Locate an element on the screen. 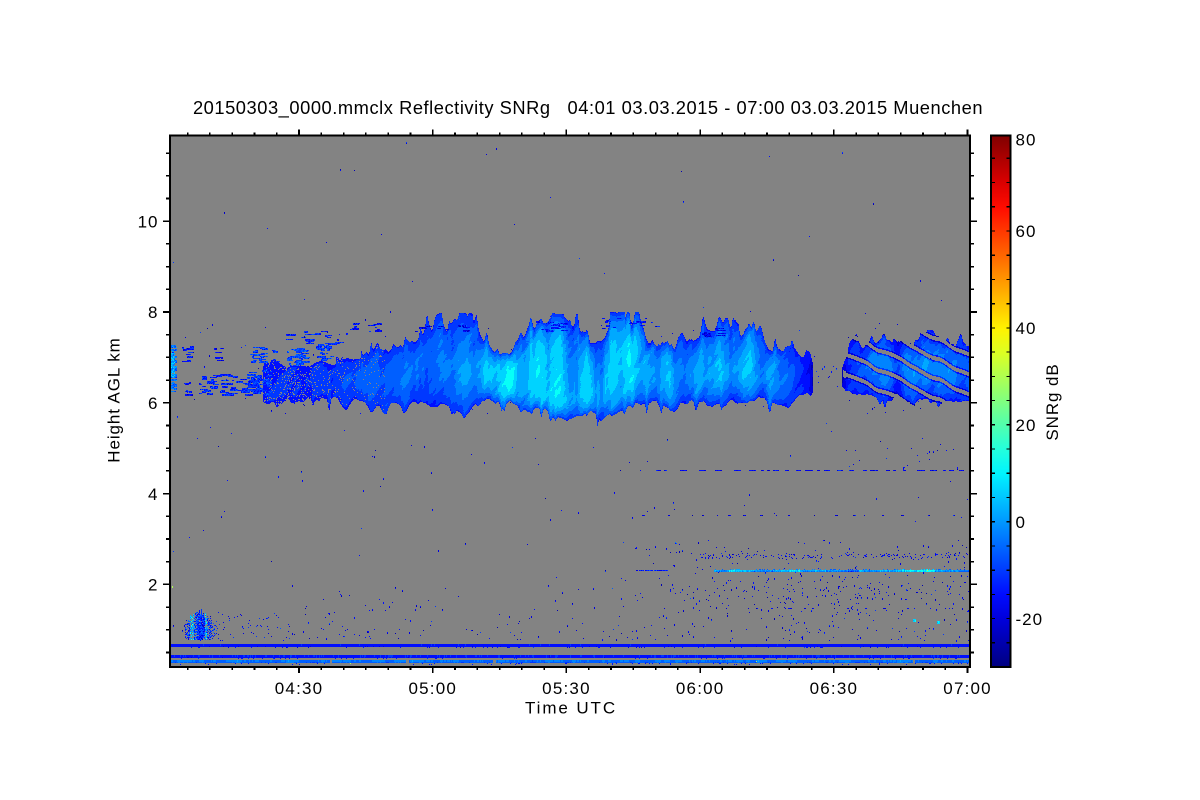 The height and width of the screenshot is (800, 1200). svg-text: 06:30 is located at coordinates (834, 688).